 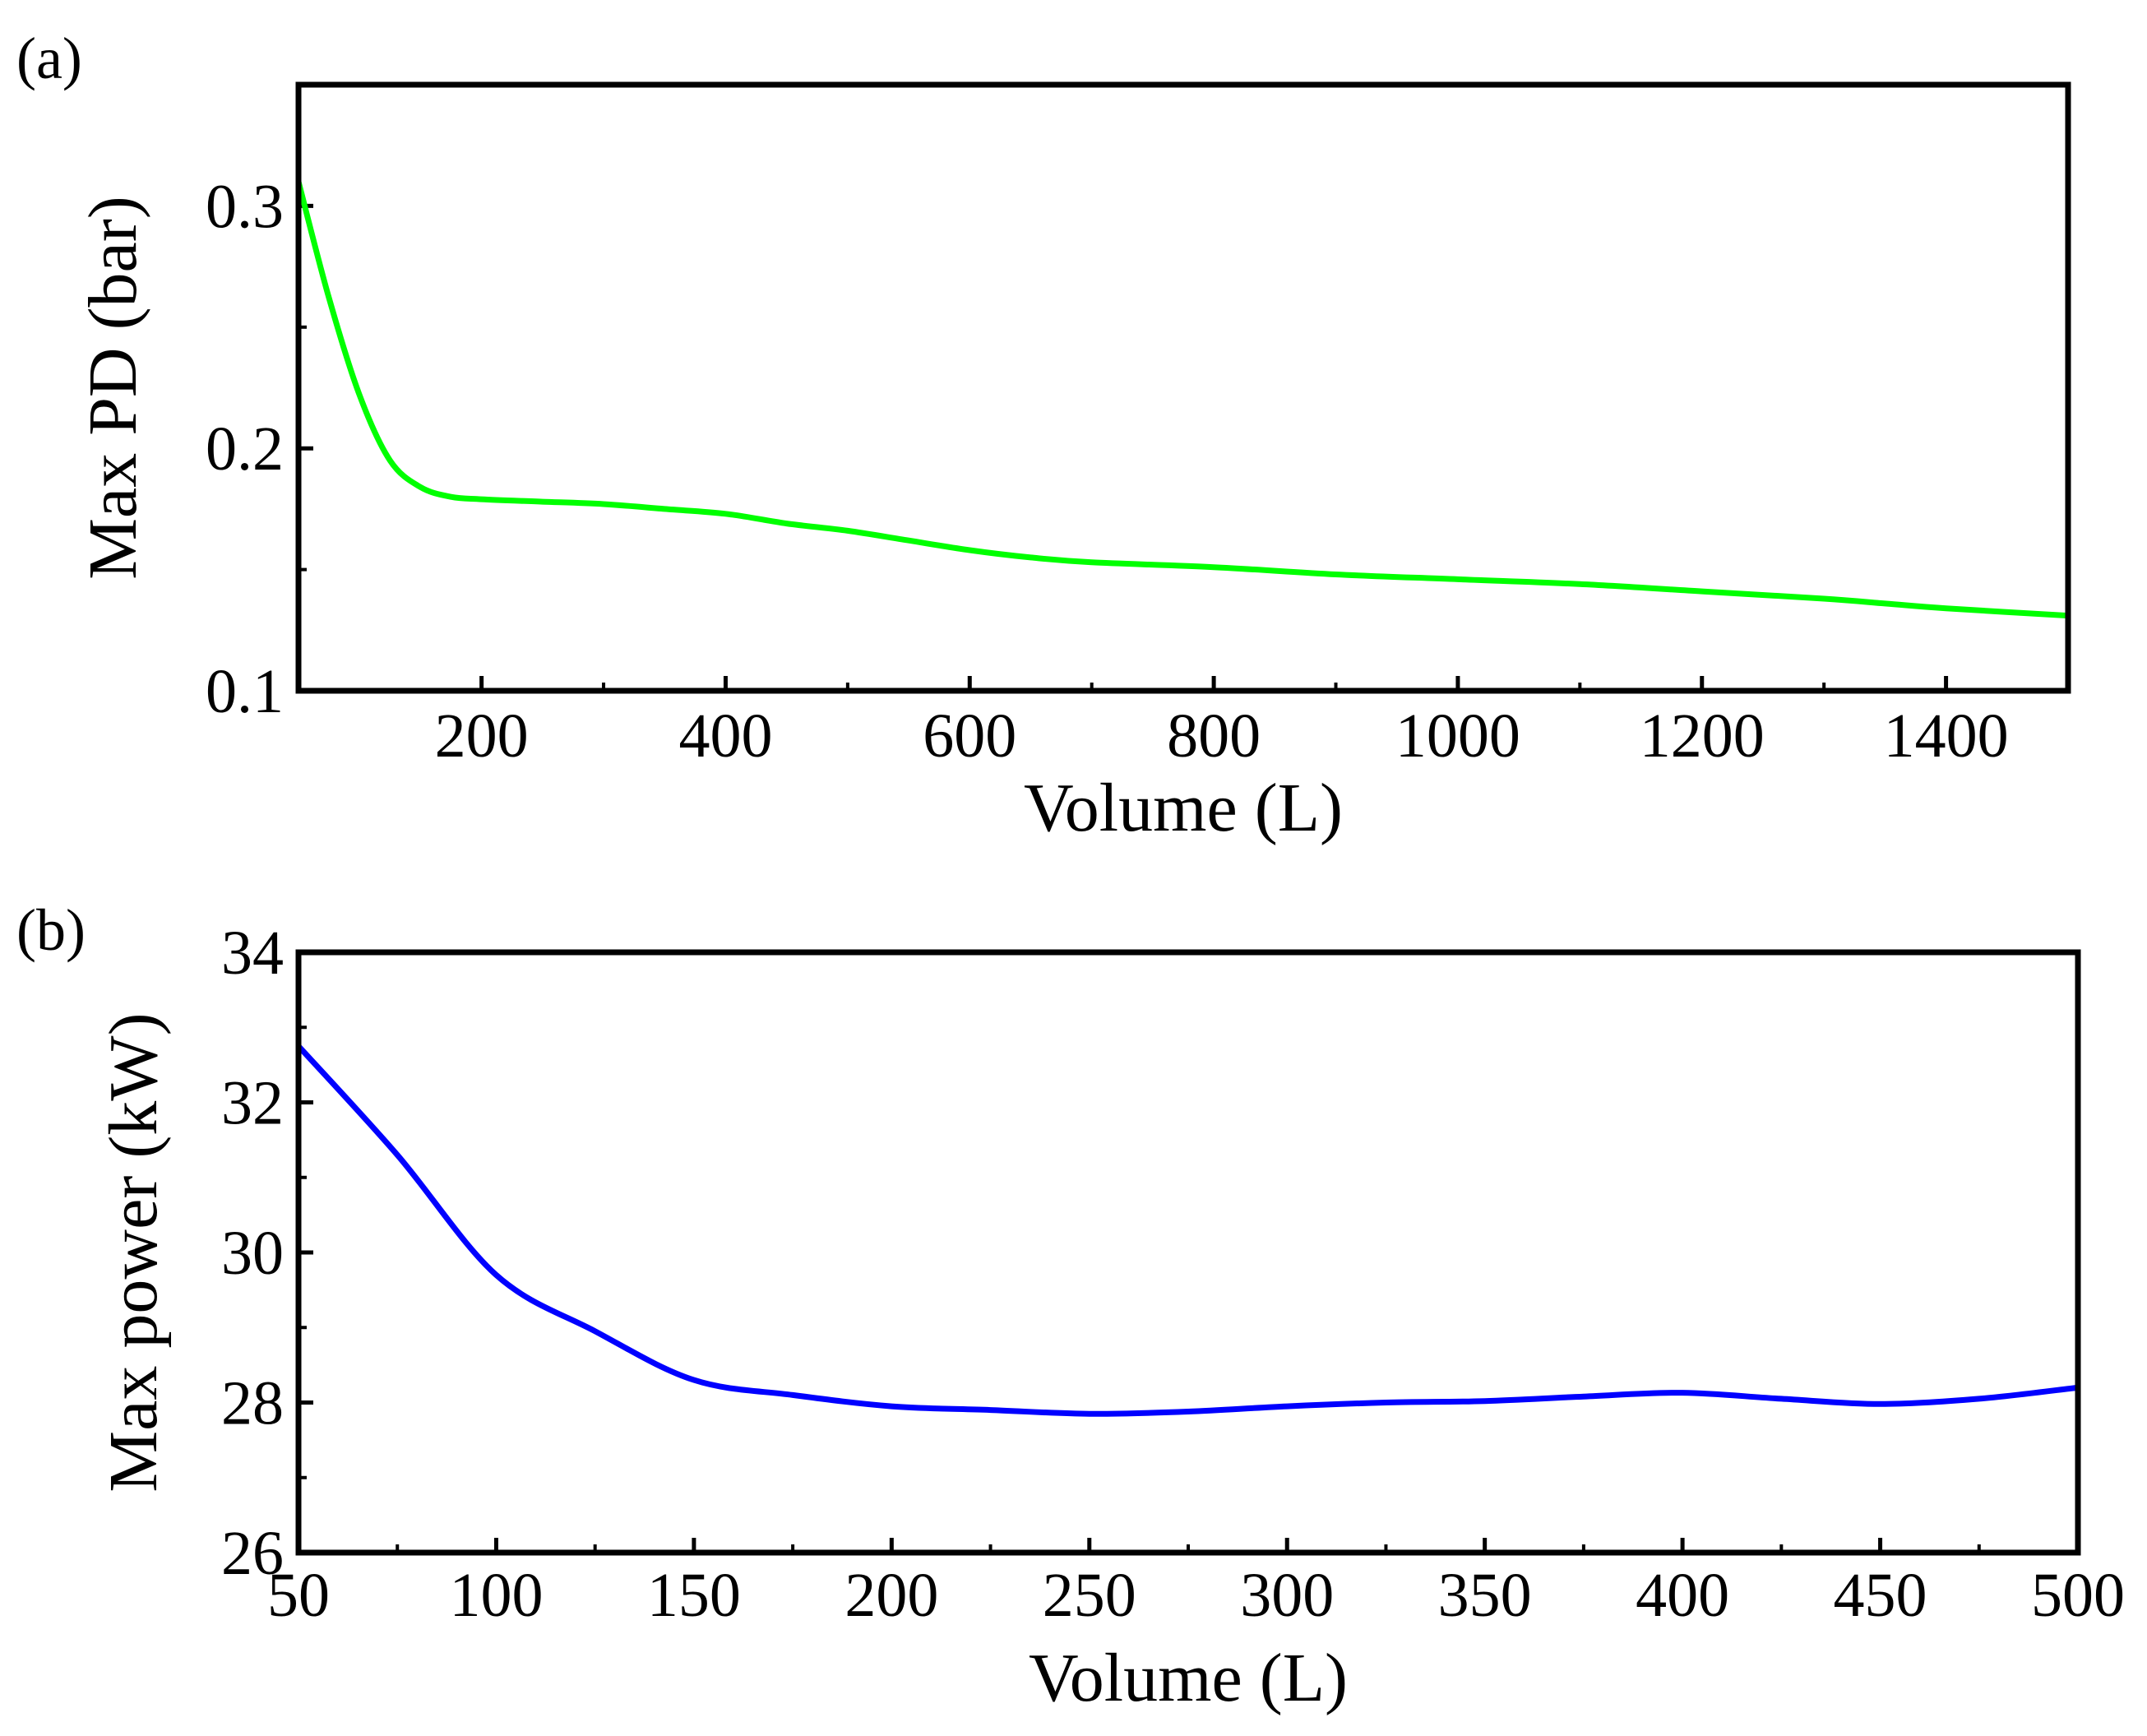 I want to click on x-tick-label-b: 200, so click(x=891, y=1595).